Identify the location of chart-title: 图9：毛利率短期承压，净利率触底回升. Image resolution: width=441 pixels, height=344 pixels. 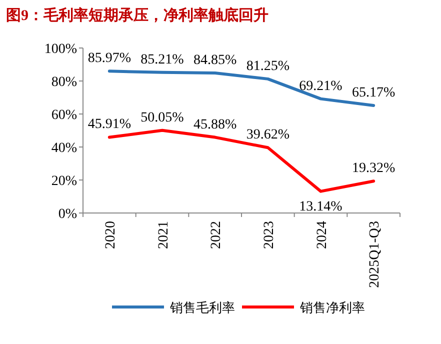
(137, 15).